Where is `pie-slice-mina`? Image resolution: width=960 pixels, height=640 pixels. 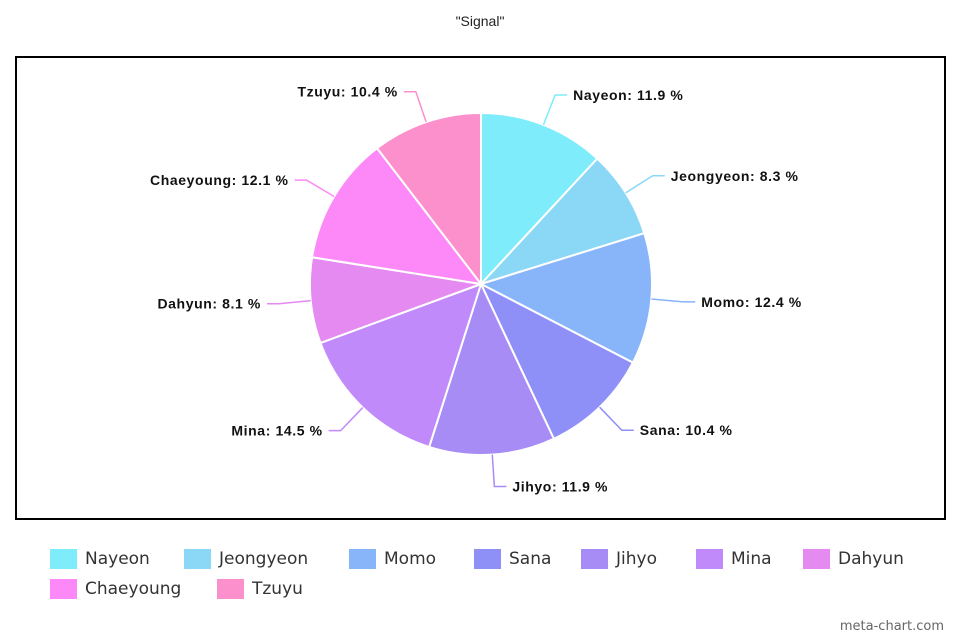
pie-slice-mina is located at coordinates (401, 365).